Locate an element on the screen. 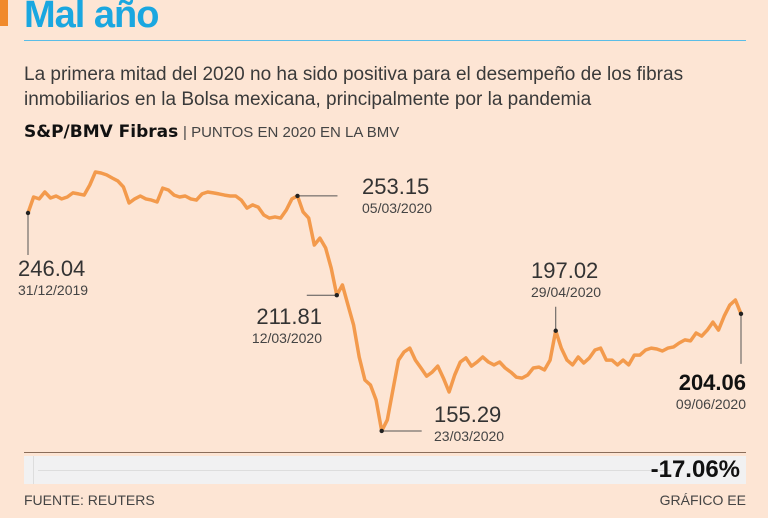 Image resolution: width=768 pixels, height=518 pixels. annotation-low: 155.29 23/03/2020 is located at coordinates (469, 423).